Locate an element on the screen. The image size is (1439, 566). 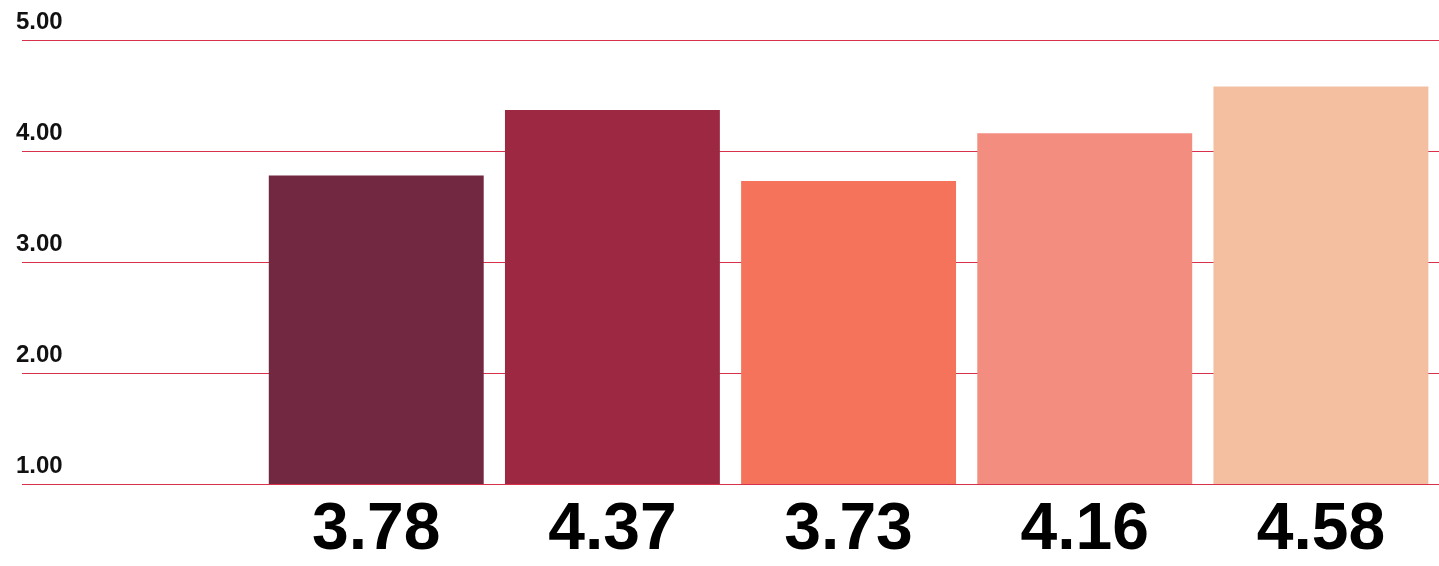
data-label: 4.37 is located at coordinates (612, 526).